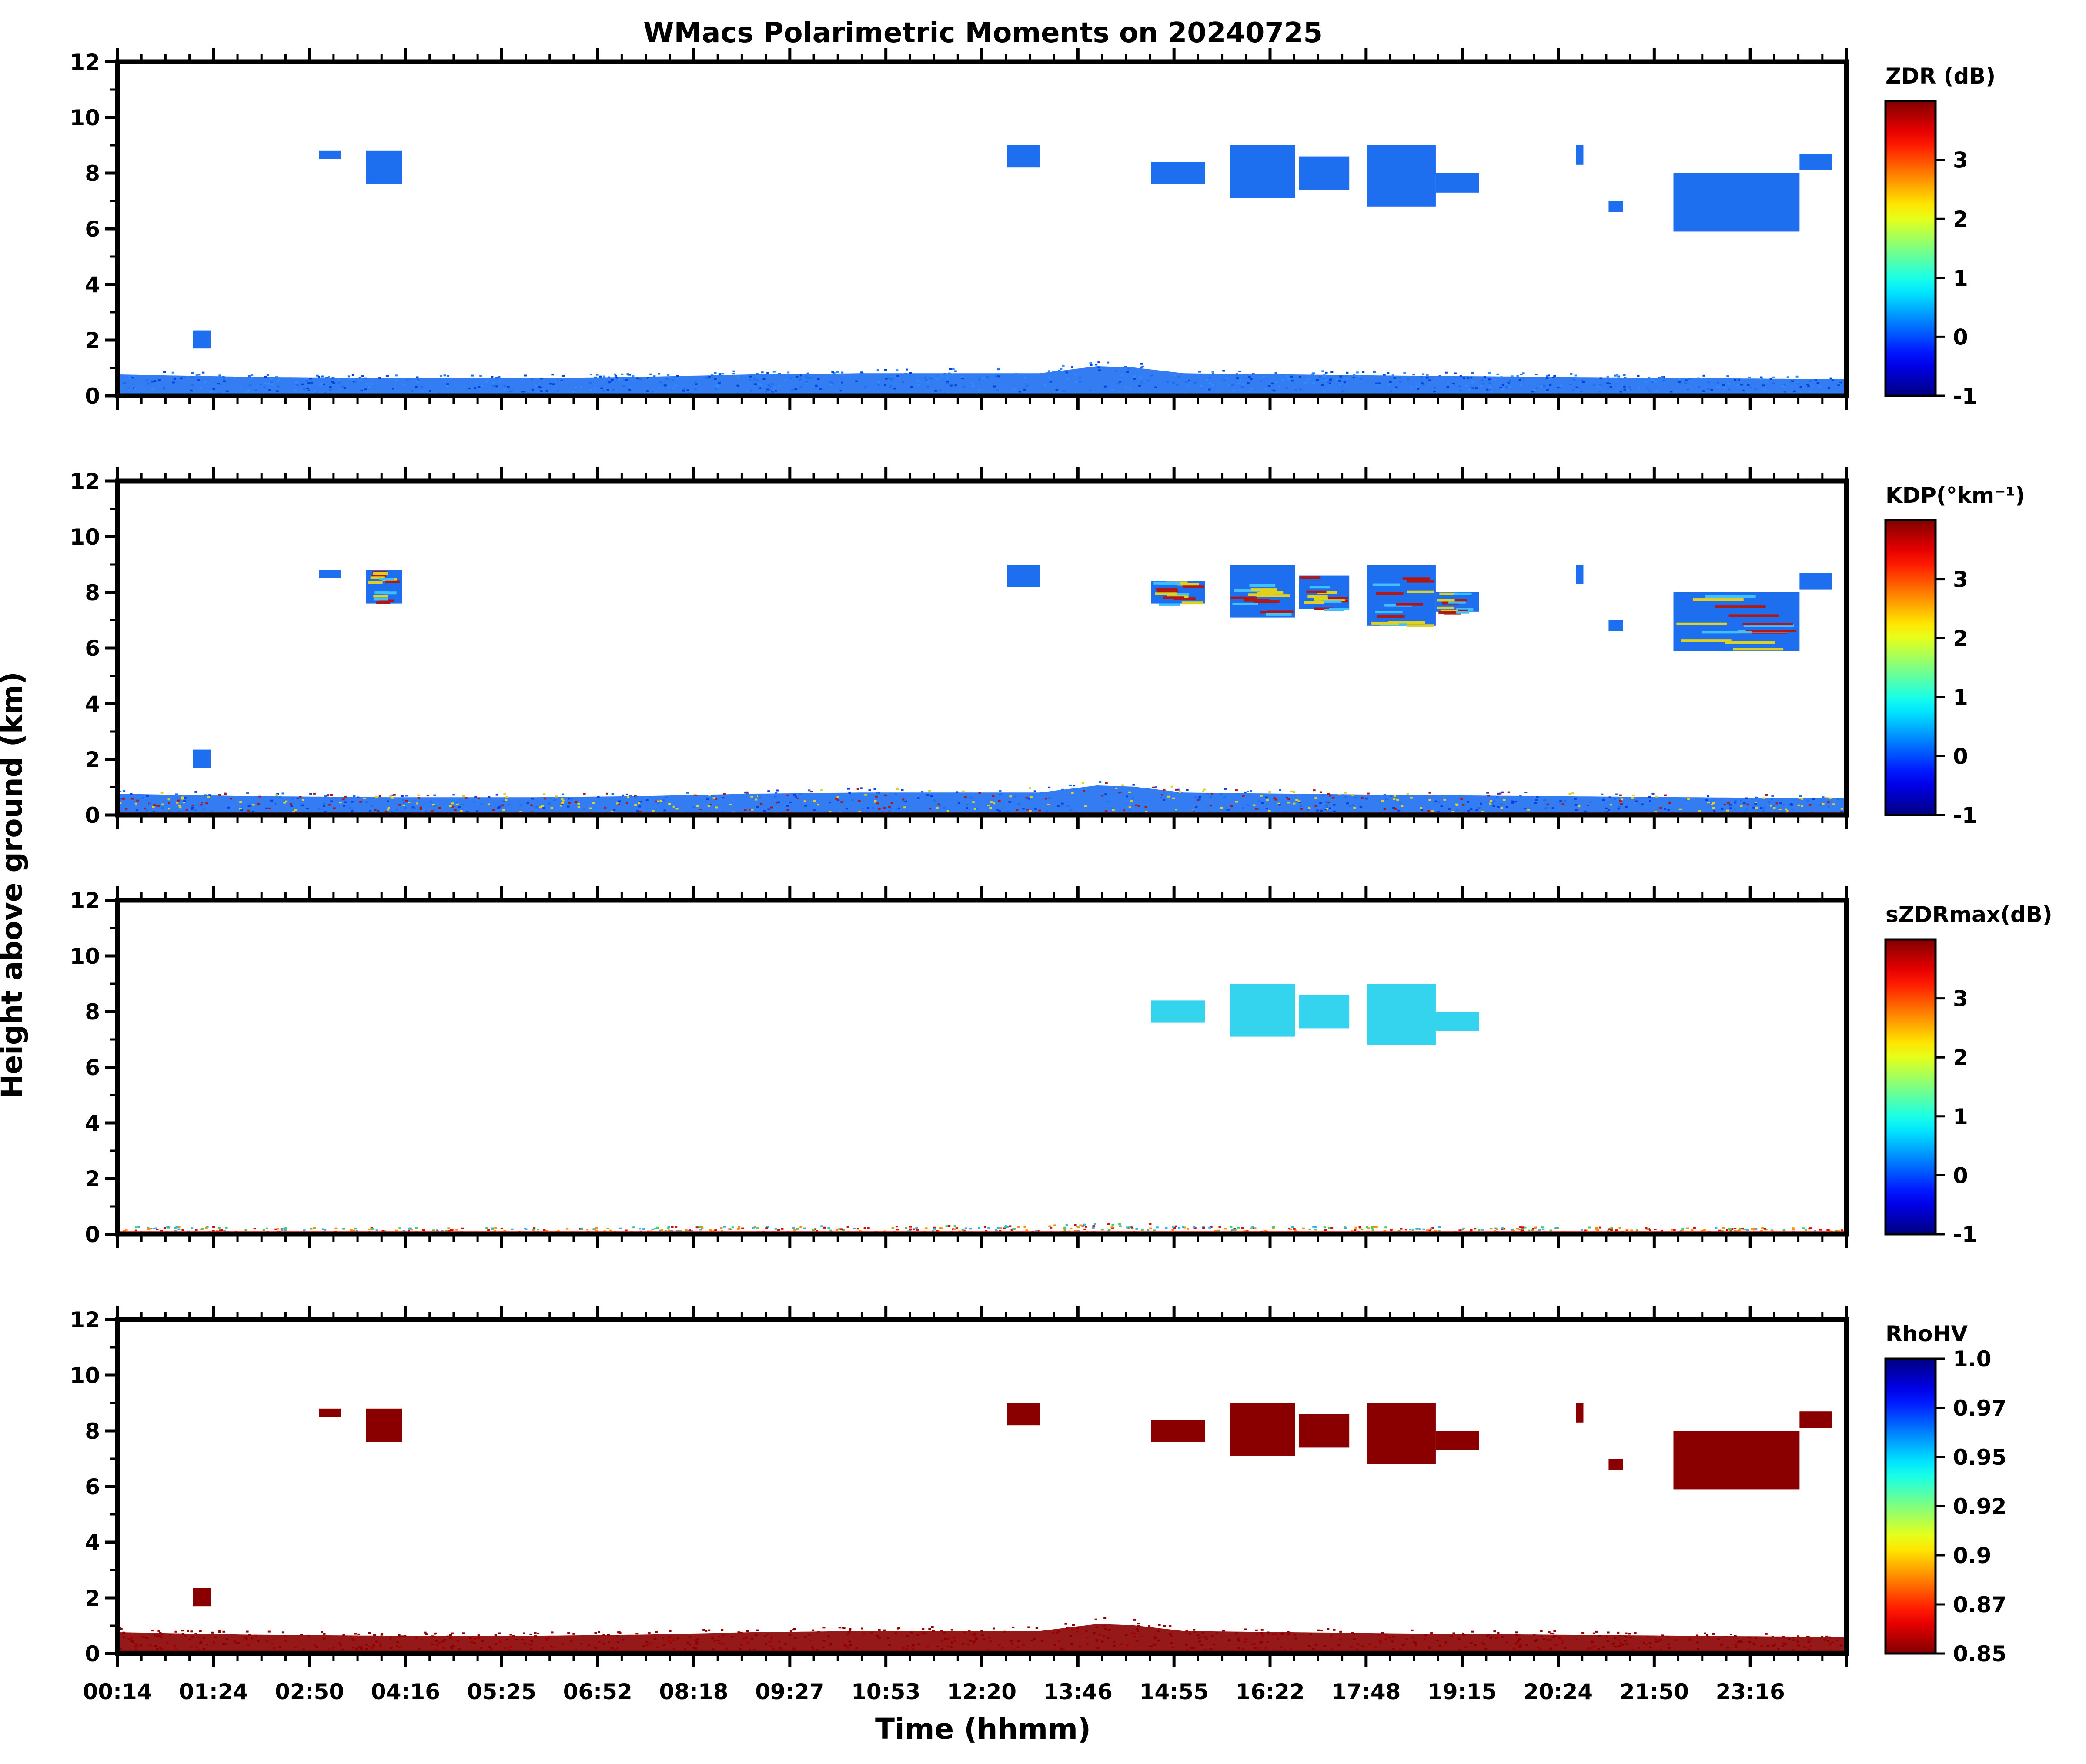  I want to click on zdr-colorbar-label: ZDR (dB), so click(1940, 76).